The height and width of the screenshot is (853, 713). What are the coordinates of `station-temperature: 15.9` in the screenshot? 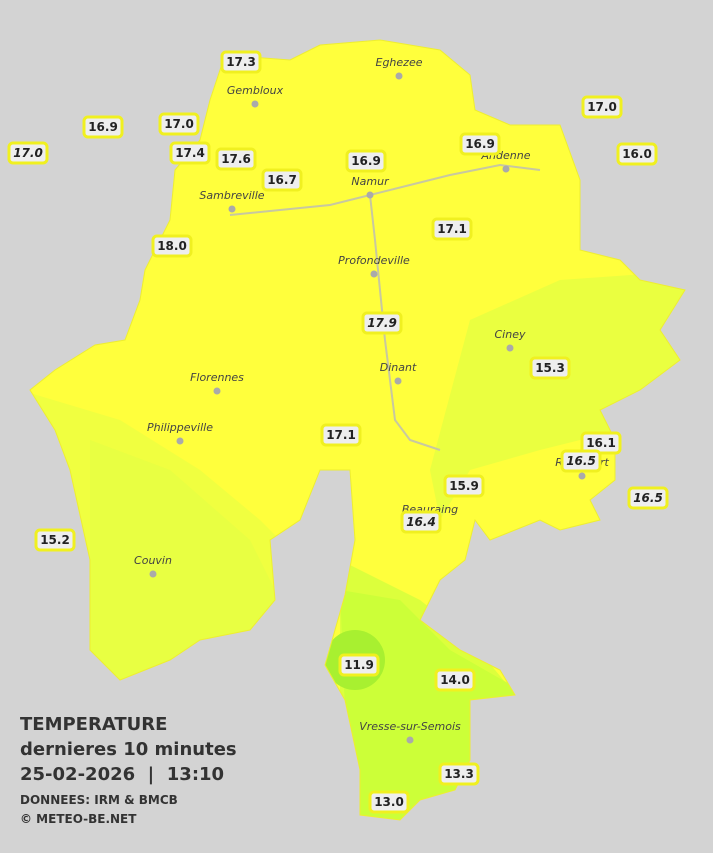 It's located at (464, 486).